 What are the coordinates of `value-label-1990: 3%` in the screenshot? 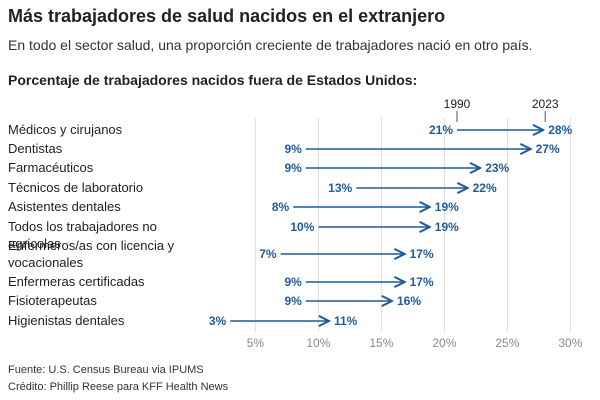 It's located at (218, 321).